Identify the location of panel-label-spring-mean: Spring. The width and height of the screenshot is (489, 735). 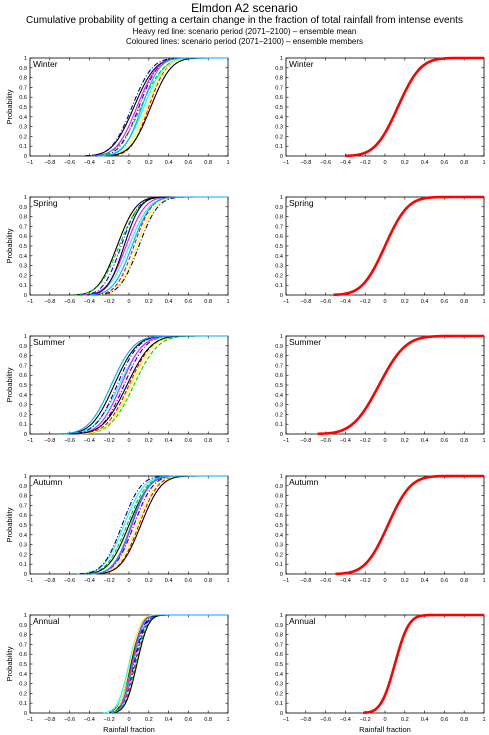
(301, 203).